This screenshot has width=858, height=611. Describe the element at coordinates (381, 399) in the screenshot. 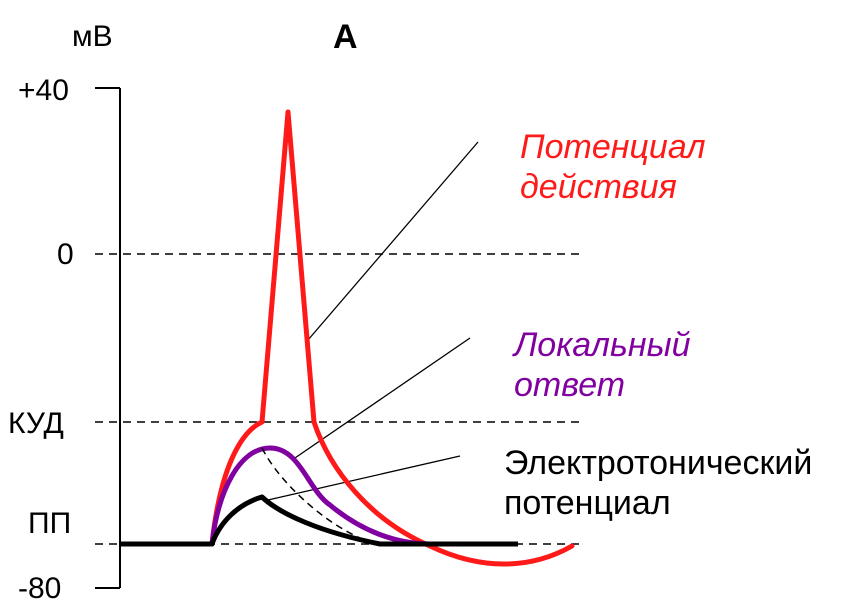

I see `leader-local-response` at that location.